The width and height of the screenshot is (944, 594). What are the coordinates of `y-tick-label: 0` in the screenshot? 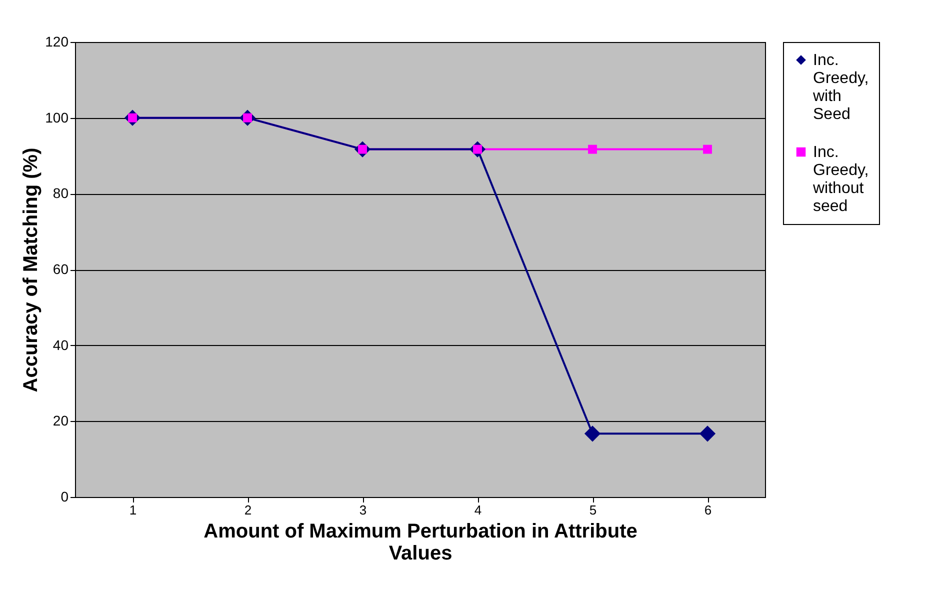 It's located at (64, 496).